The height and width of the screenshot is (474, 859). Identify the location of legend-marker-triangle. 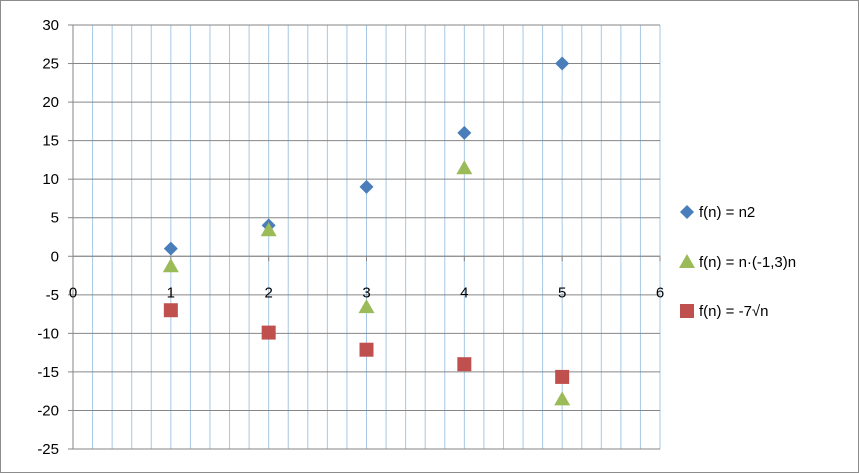
(687, 261).